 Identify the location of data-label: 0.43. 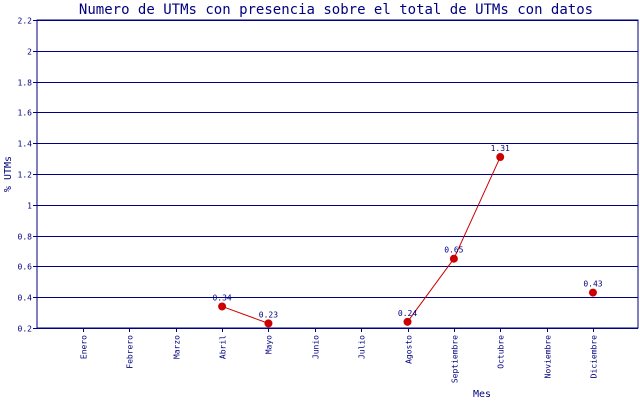
(592, 284).